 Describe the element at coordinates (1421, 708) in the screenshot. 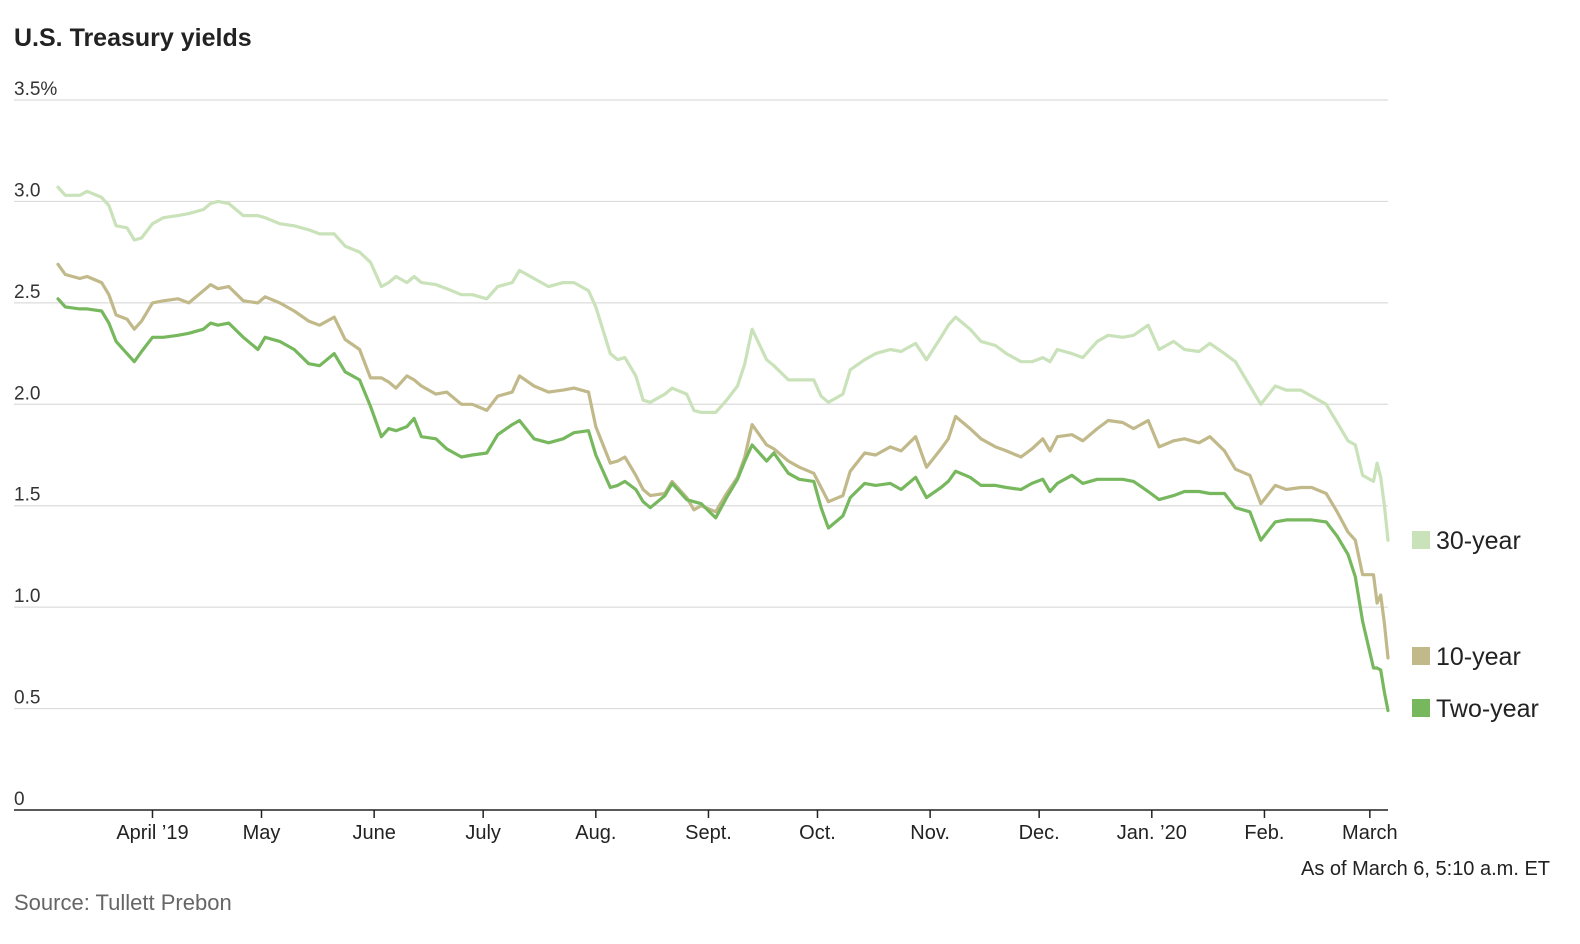

I see `legend-swatch-two-year` at that location.